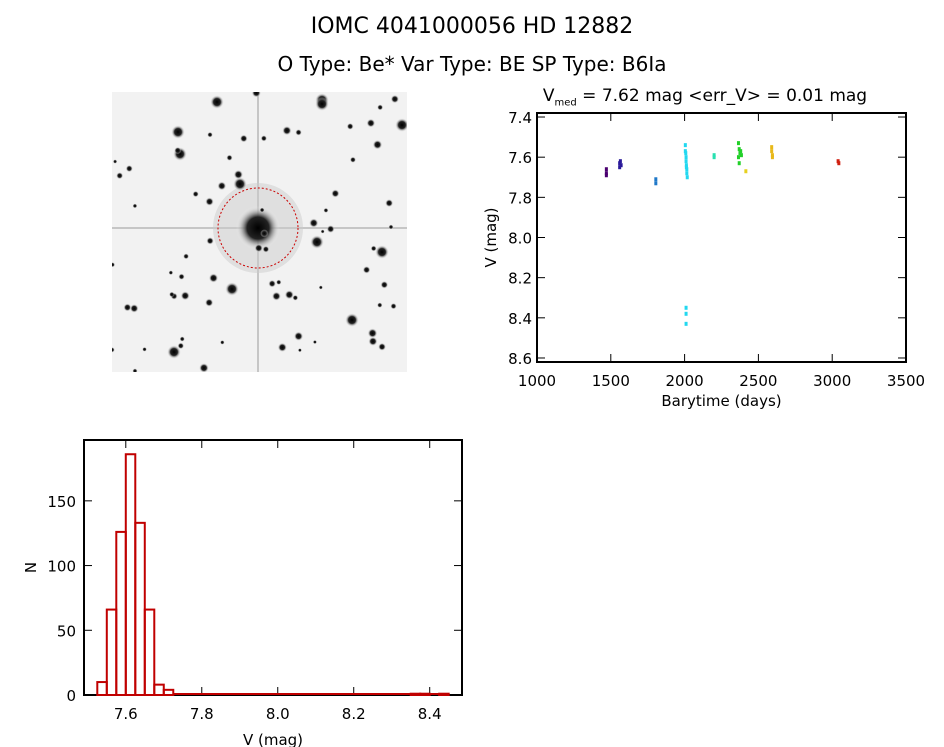  I want to click on title-rest: = 7.62 mag <err_V> = 0.01 mag, so click(722, 96).